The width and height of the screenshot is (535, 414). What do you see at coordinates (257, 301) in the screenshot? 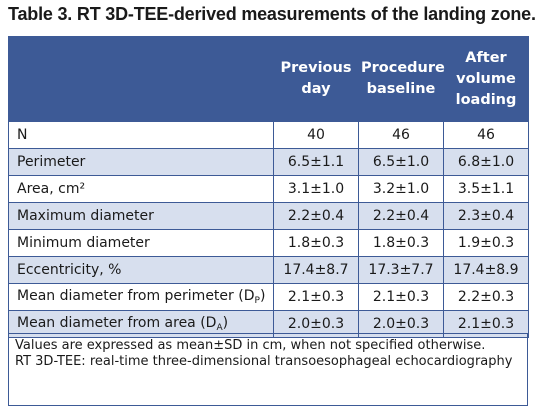
I see `row-label-subscript: P` at bounding box center [257, 301].